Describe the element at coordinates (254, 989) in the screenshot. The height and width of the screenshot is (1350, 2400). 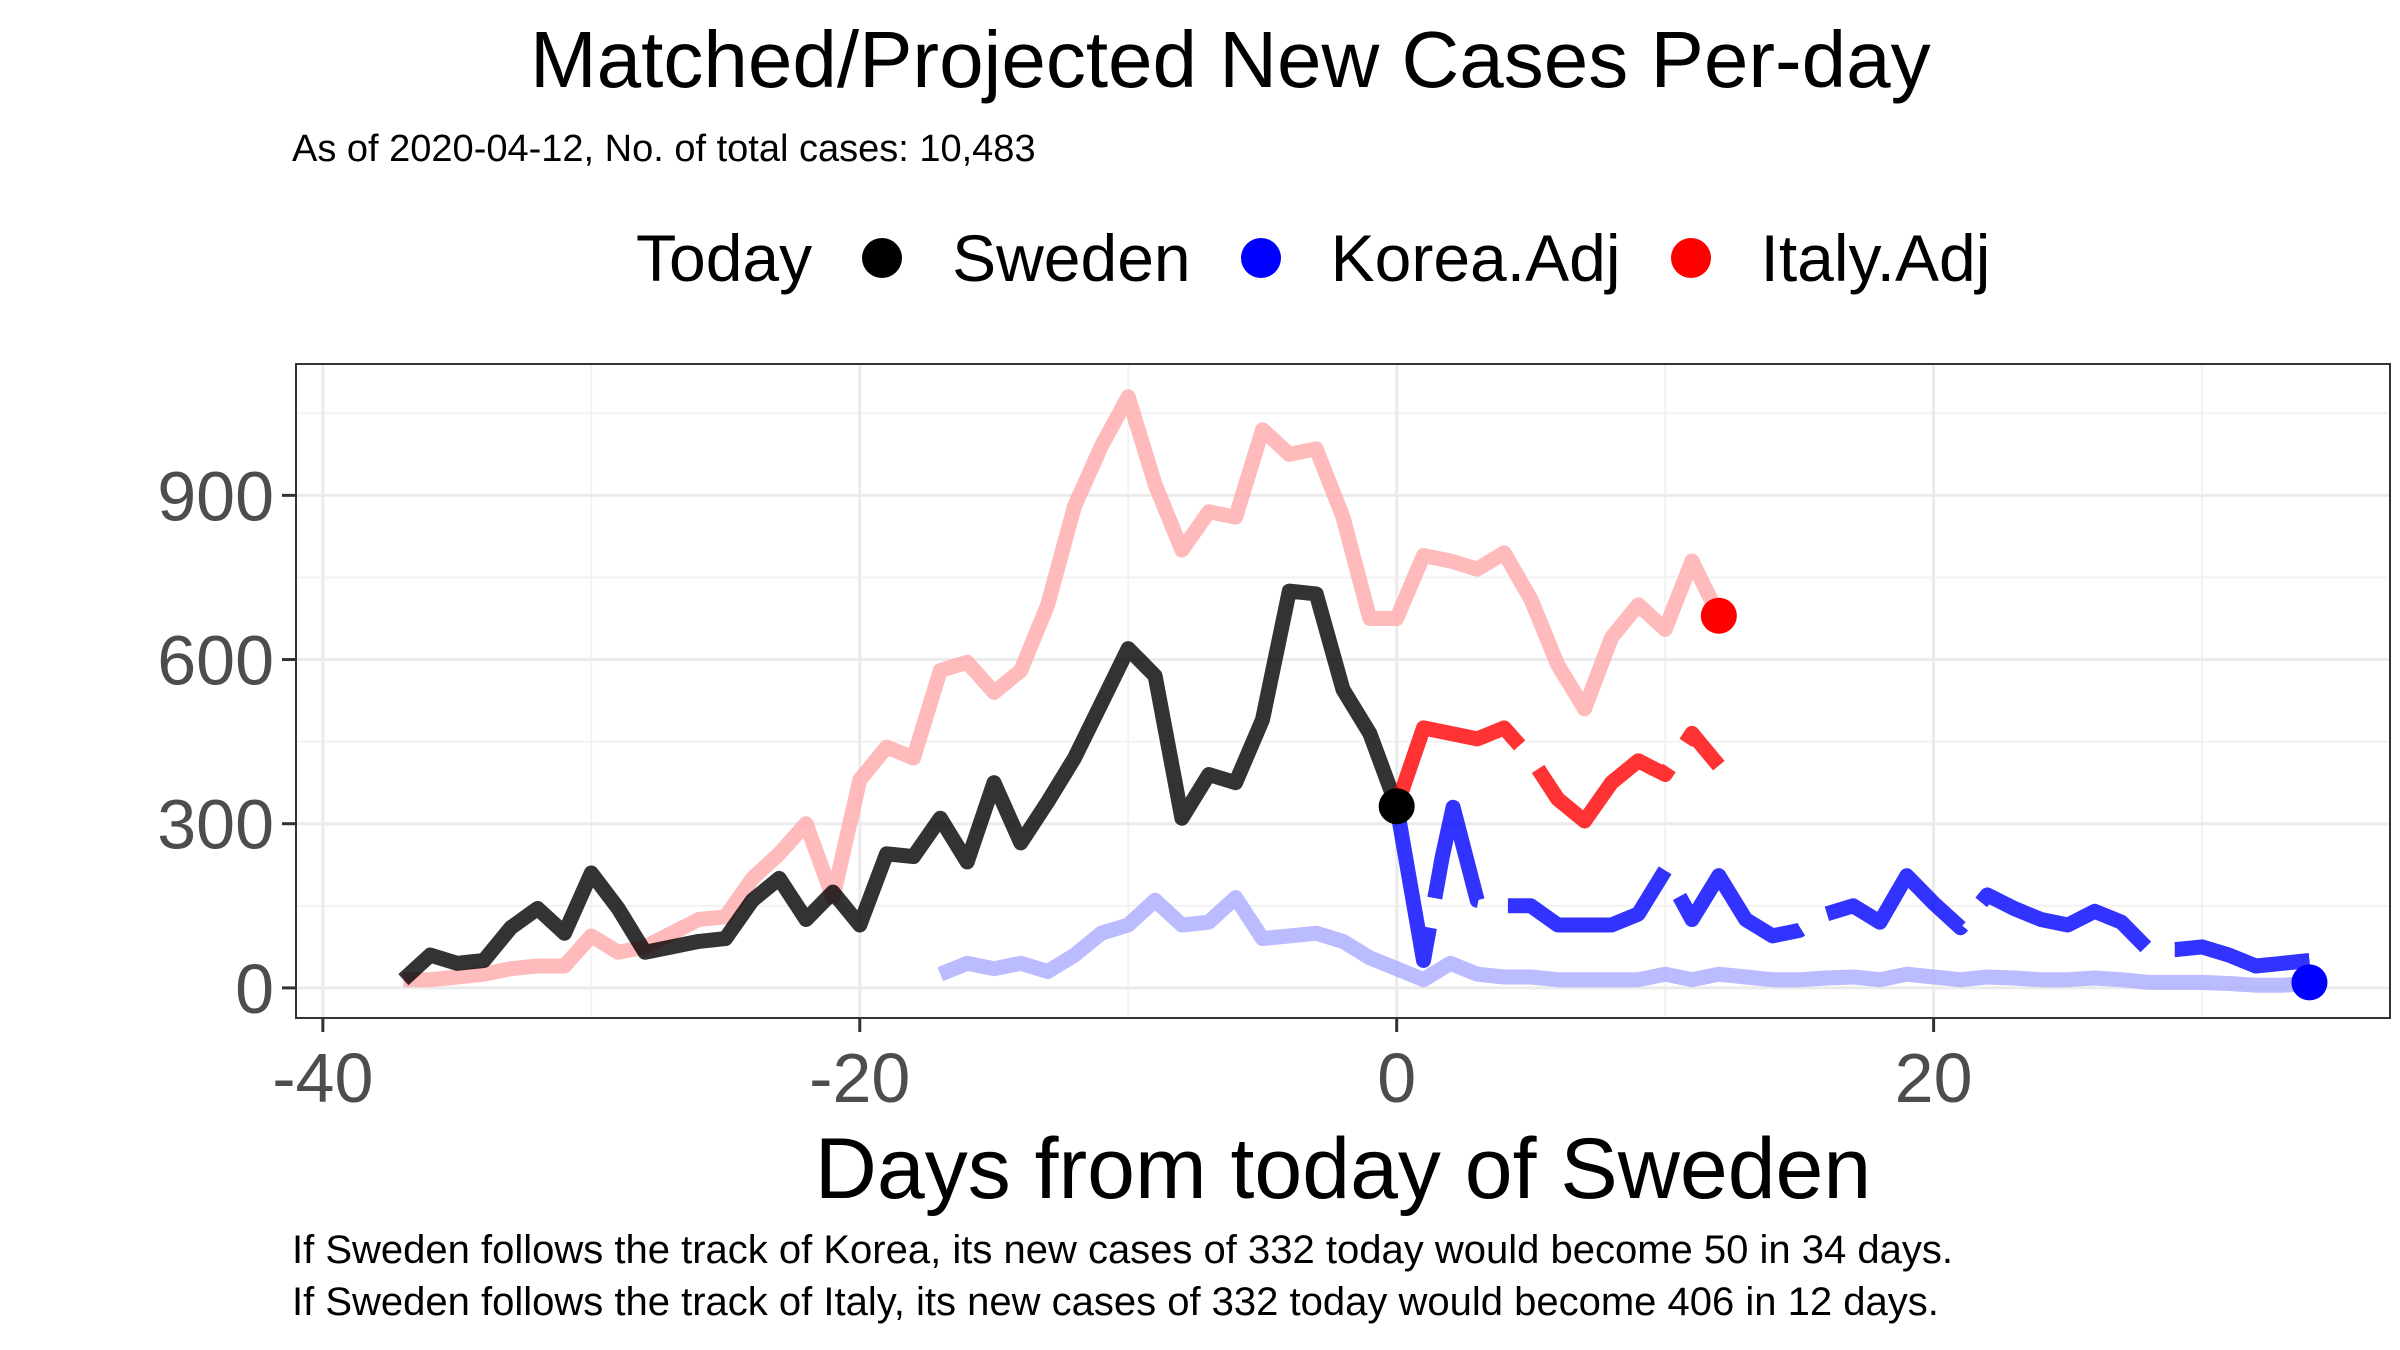
I see `y-tick-label: 0` at that location.